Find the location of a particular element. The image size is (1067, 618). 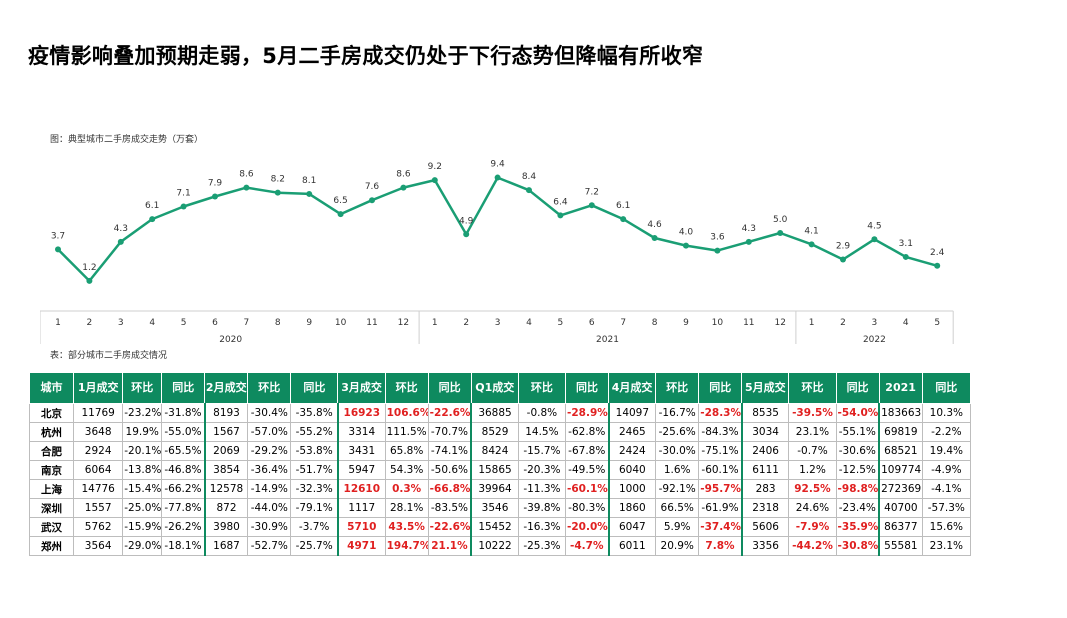

table-cell: 2406 is located at coordinates (765, 451).